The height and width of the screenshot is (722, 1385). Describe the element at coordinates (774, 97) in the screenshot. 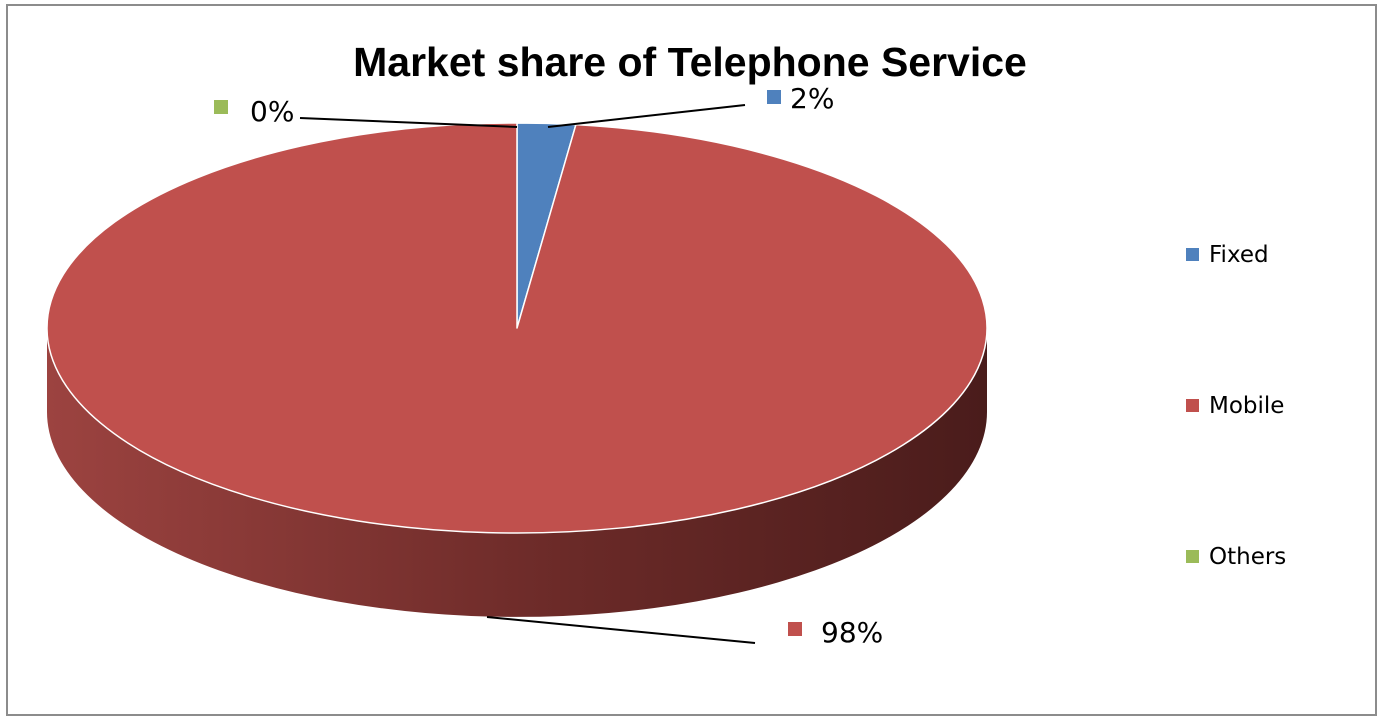

I see `data-label-marker-fixed` at that location.